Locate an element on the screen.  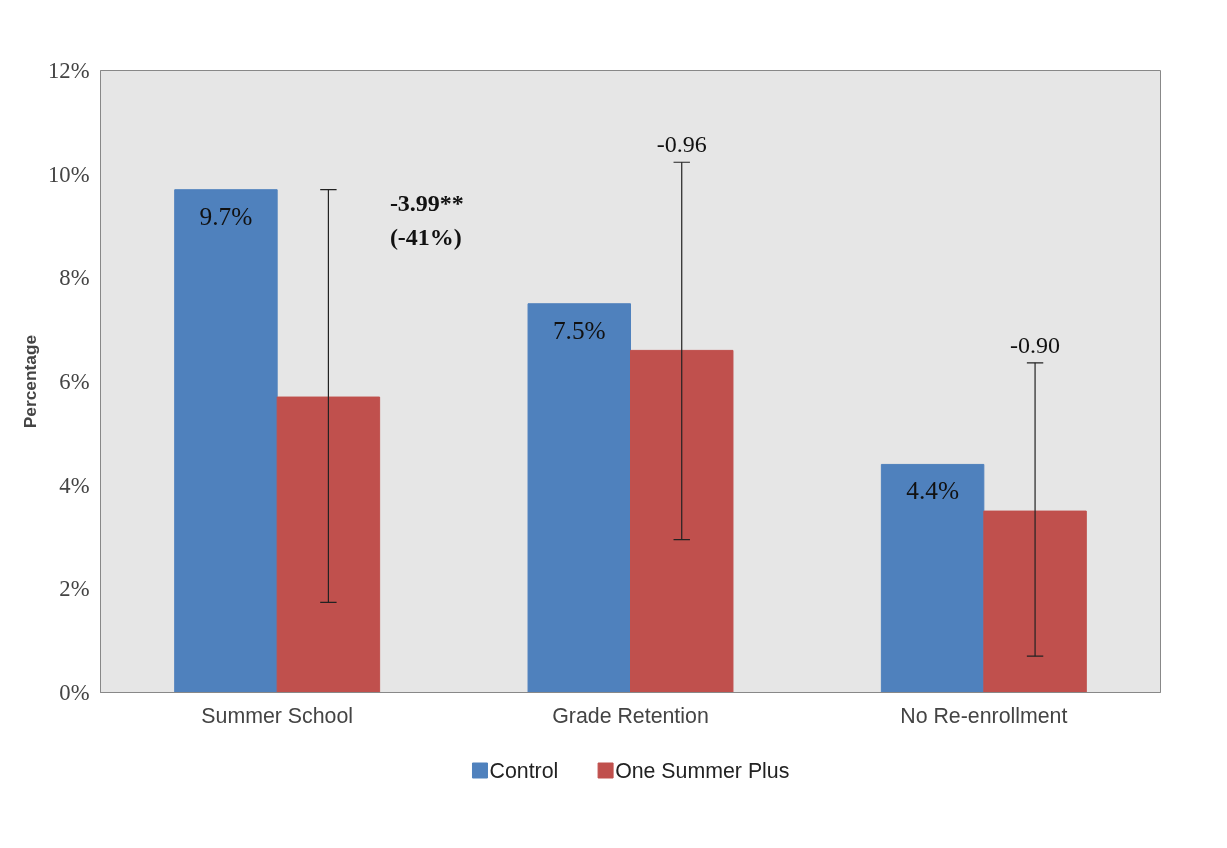
annotation: -0.90 is located at coordinates (1035, 344).